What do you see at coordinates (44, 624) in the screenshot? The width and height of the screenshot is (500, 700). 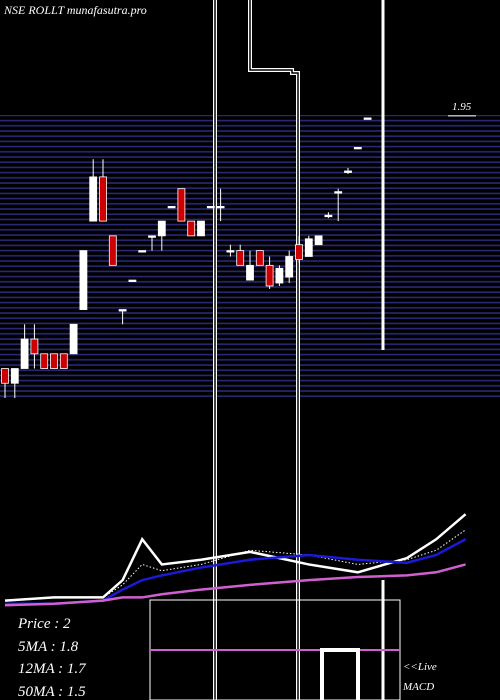 I see `annotation: Price : 2` at bounding box center [44, 624].